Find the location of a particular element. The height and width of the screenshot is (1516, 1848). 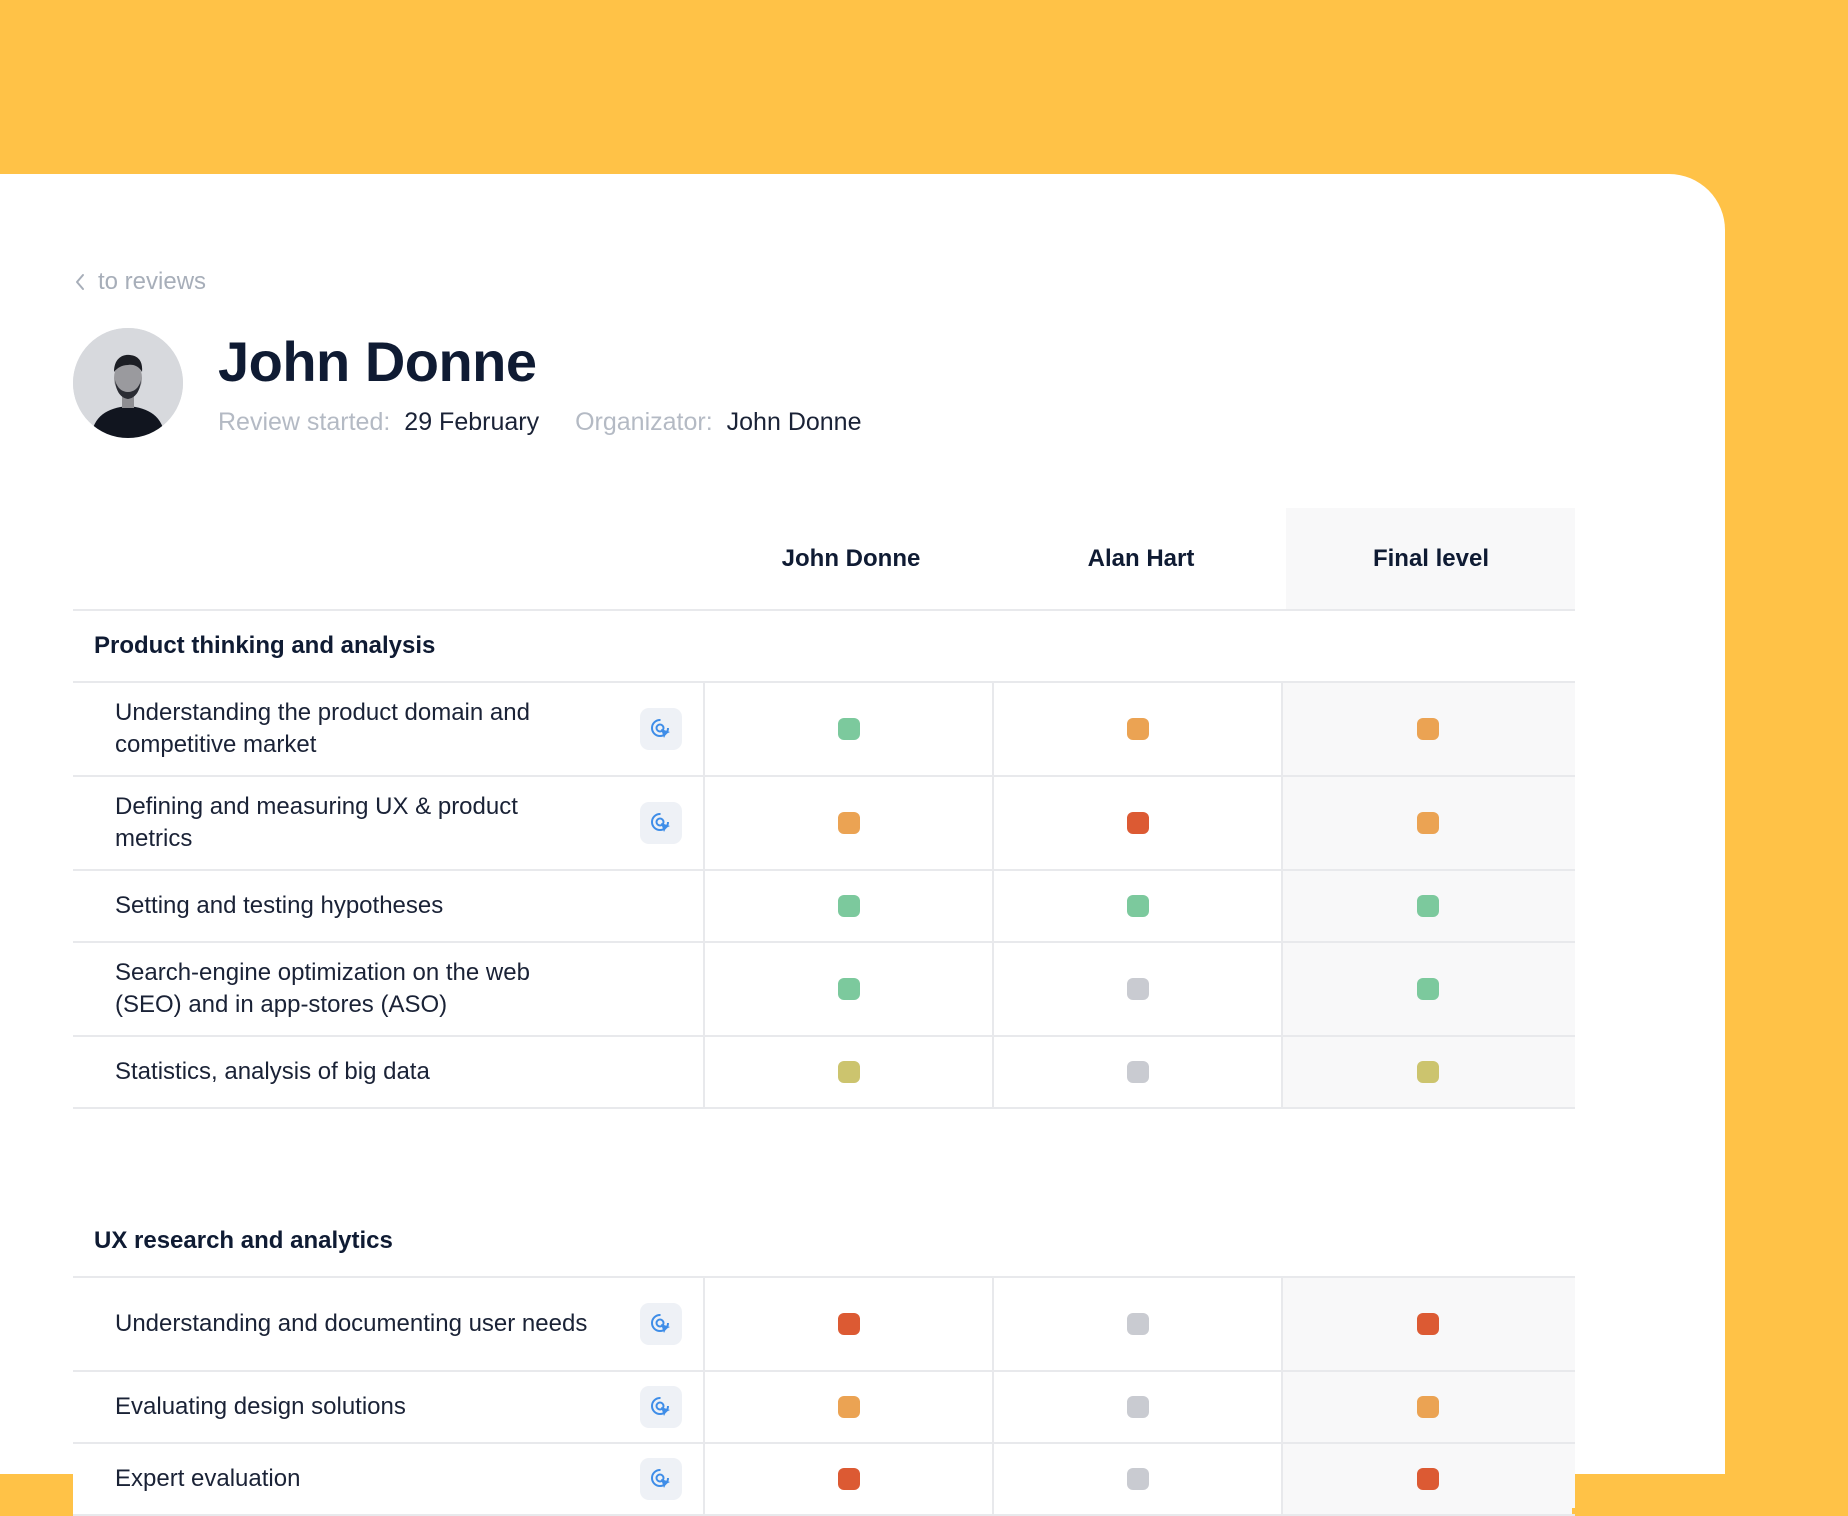

section-title: Product thinking and analysis is located at coordinates (824, 647).